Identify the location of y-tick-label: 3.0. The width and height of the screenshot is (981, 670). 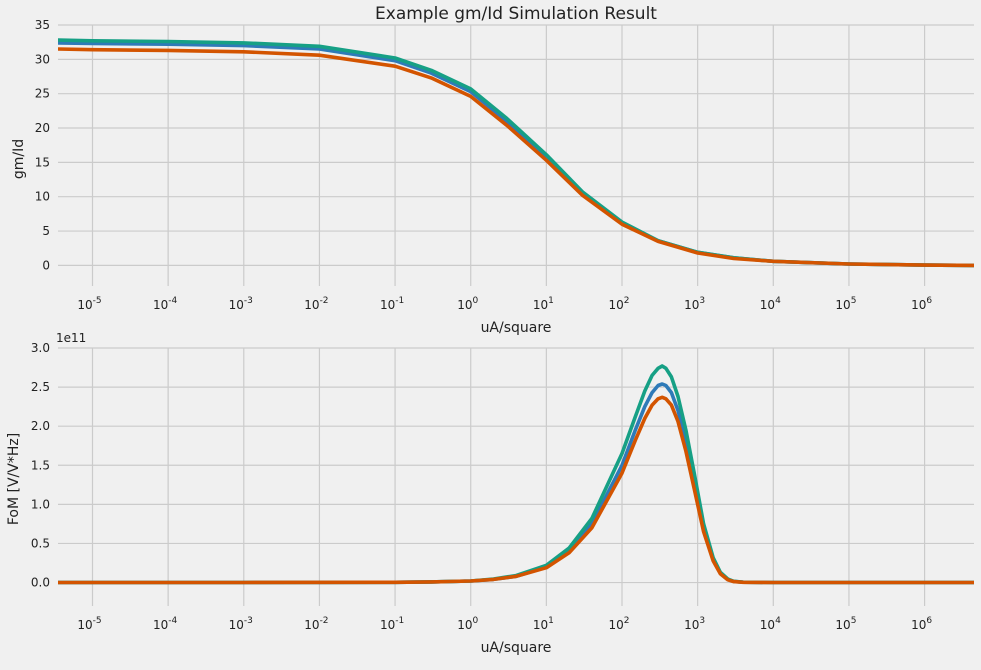
(40, 348).